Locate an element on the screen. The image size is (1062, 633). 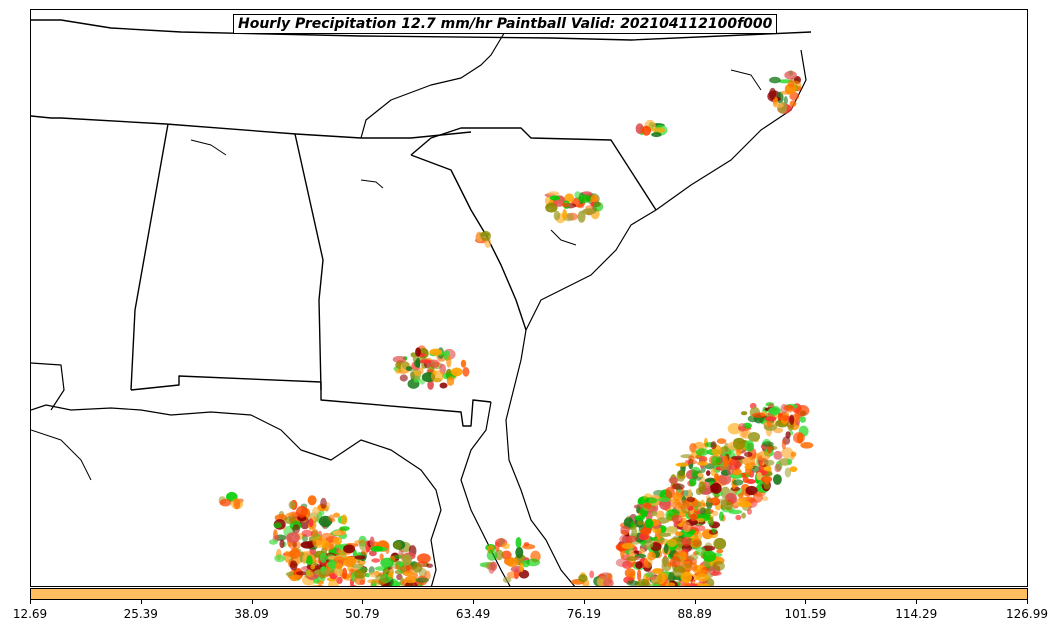
colorbar-tick-label: 88.89 is located at coordinates (694, 614).